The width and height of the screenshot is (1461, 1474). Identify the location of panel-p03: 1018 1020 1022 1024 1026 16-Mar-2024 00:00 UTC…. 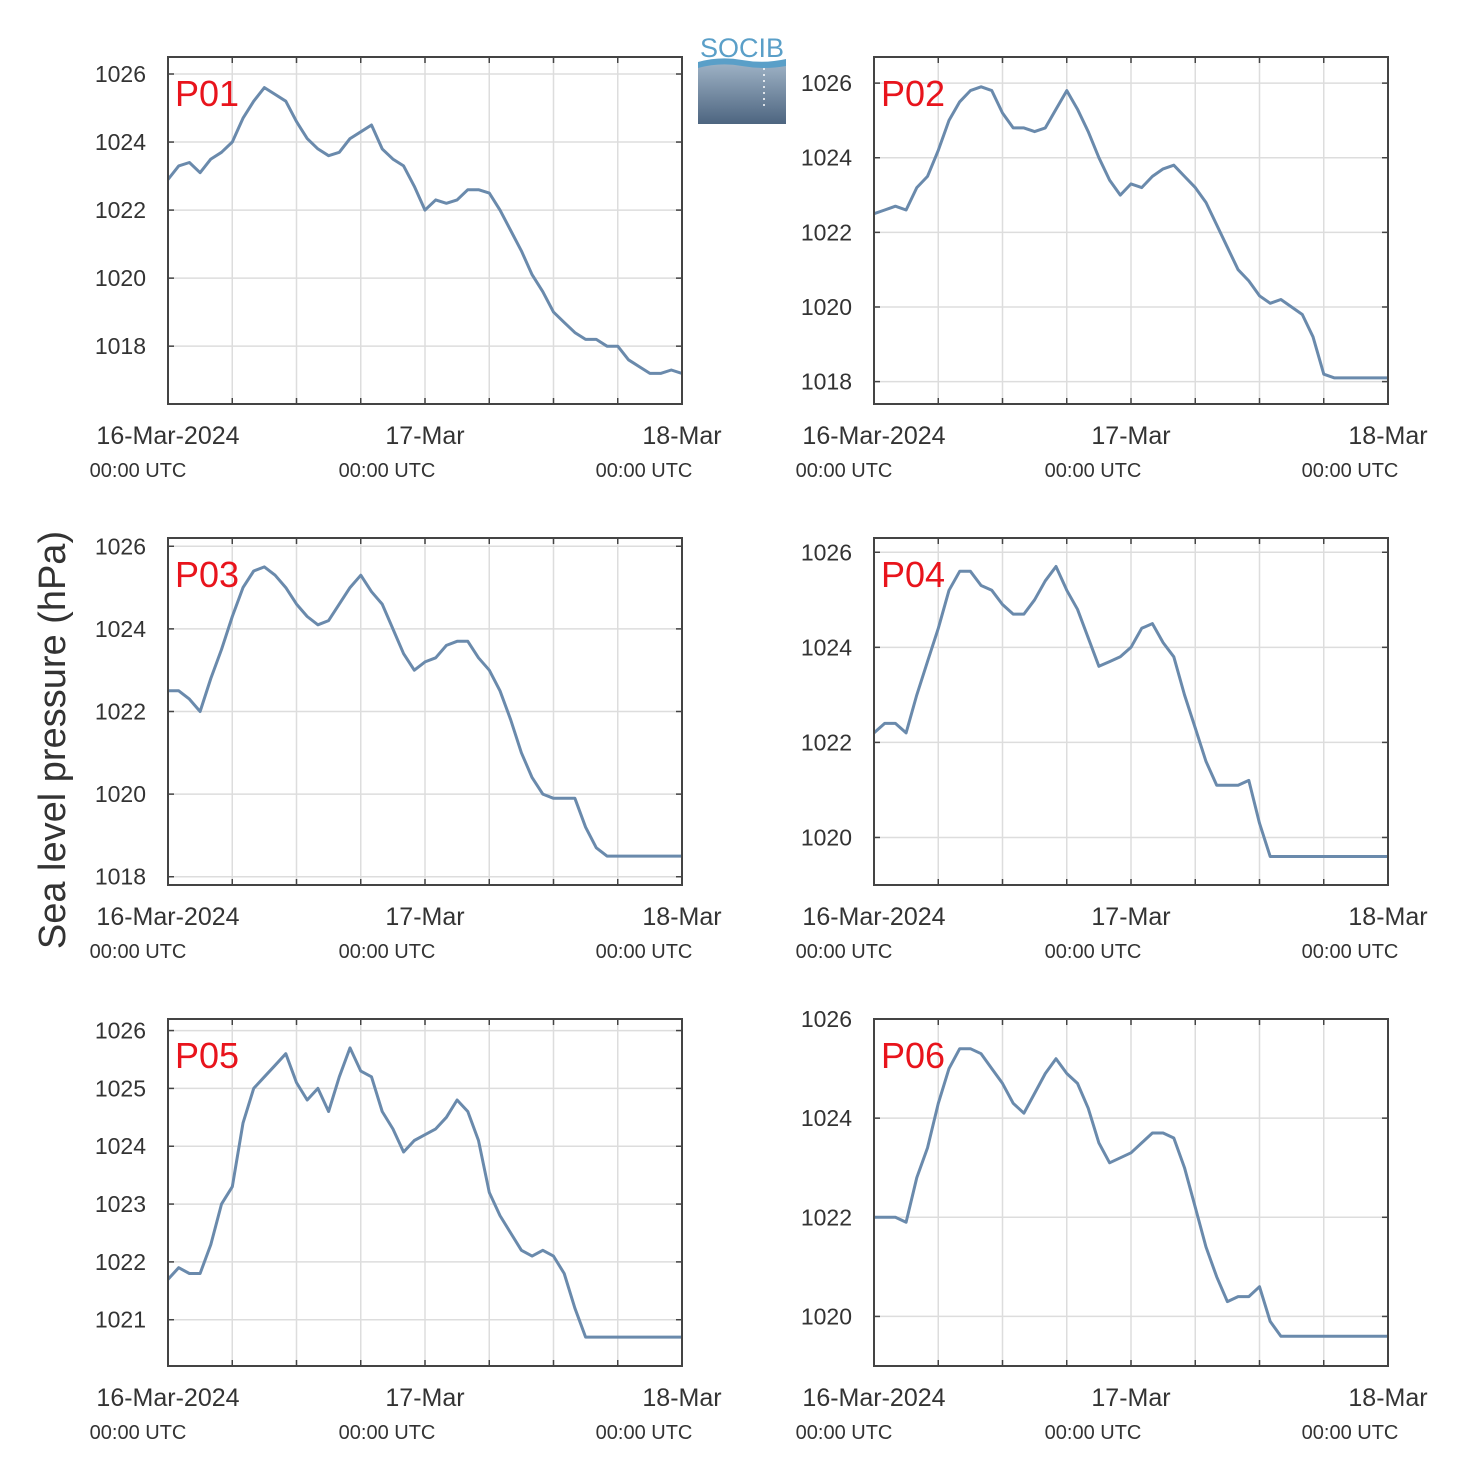
(406, 748).